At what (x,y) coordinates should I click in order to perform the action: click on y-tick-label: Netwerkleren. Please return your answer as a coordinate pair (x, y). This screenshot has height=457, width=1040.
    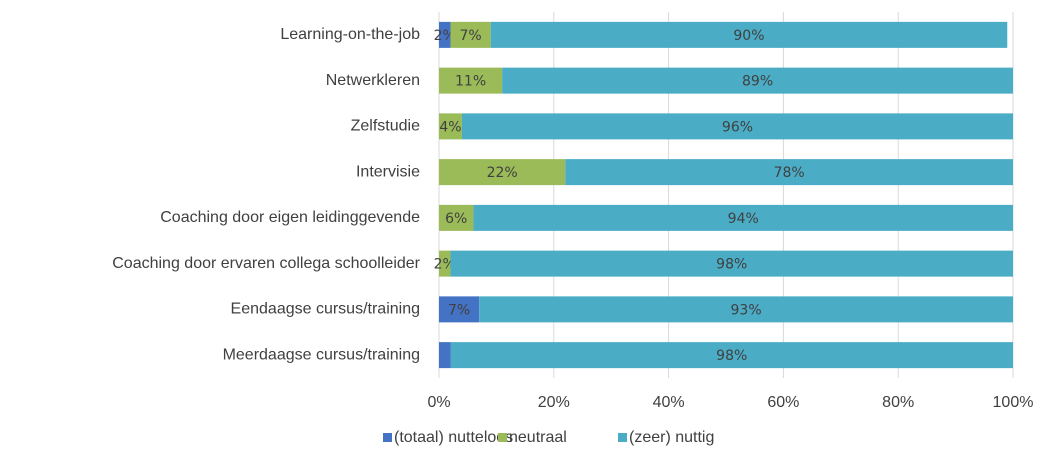
    Looking at the image, I should click on (373, 80).